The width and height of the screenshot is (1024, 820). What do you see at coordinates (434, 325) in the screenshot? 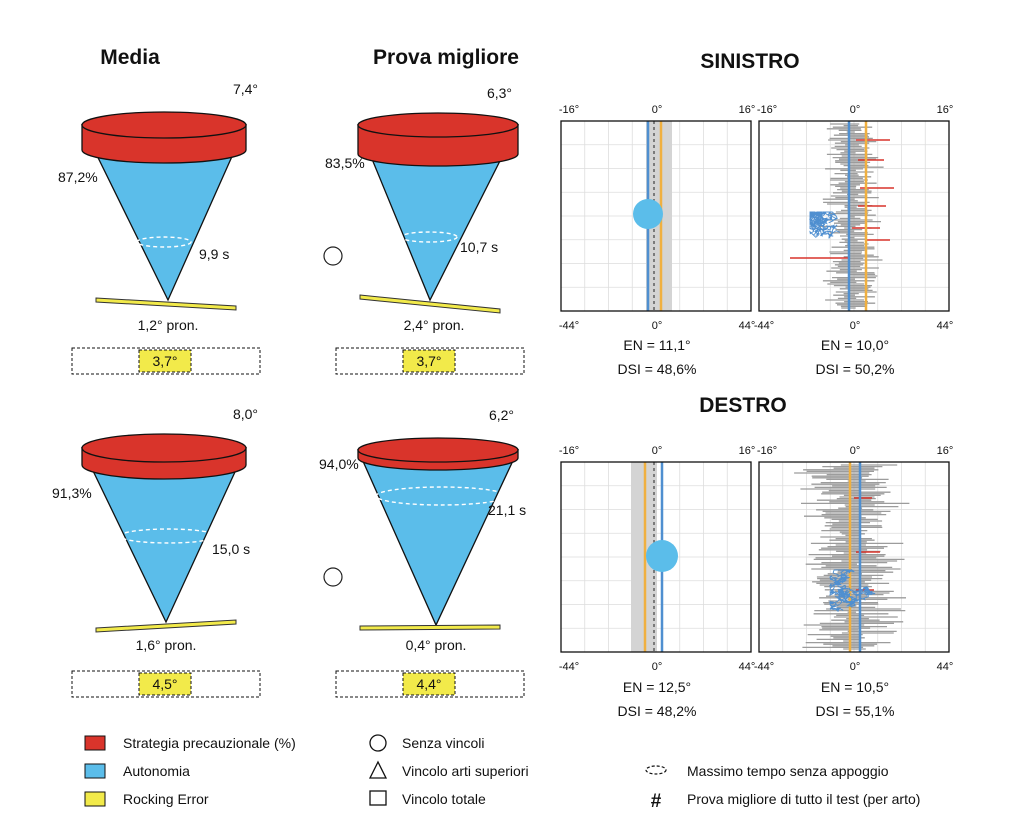
I see `cone-rock-label: 2,4° pron.` at bounding box center [434, 325].